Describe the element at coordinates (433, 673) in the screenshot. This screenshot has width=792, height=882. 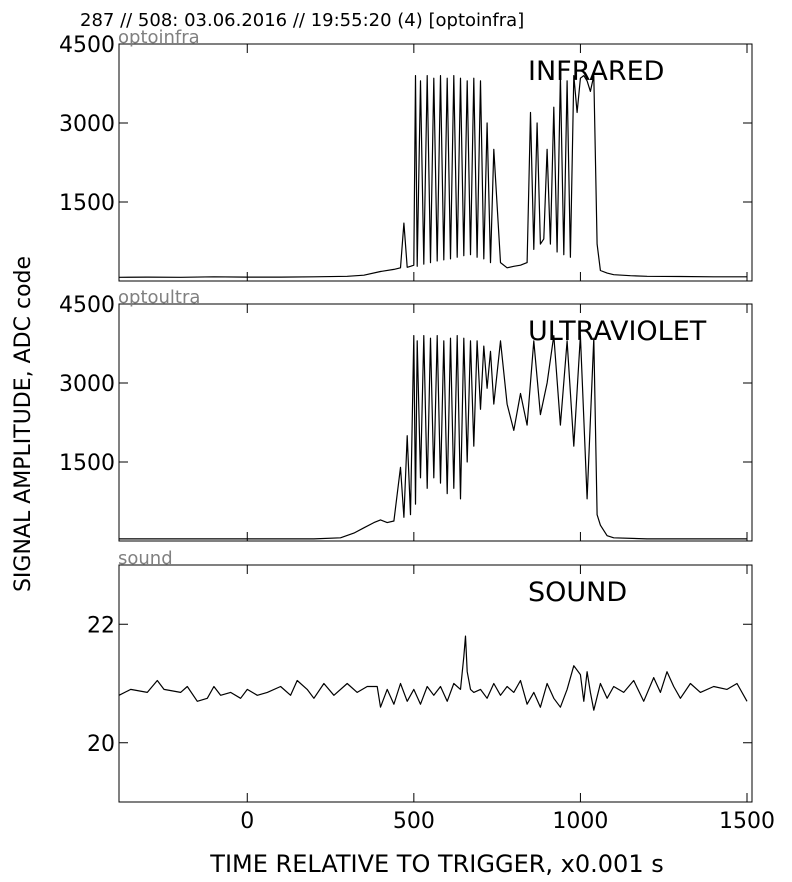
I see `series-line` at that location.